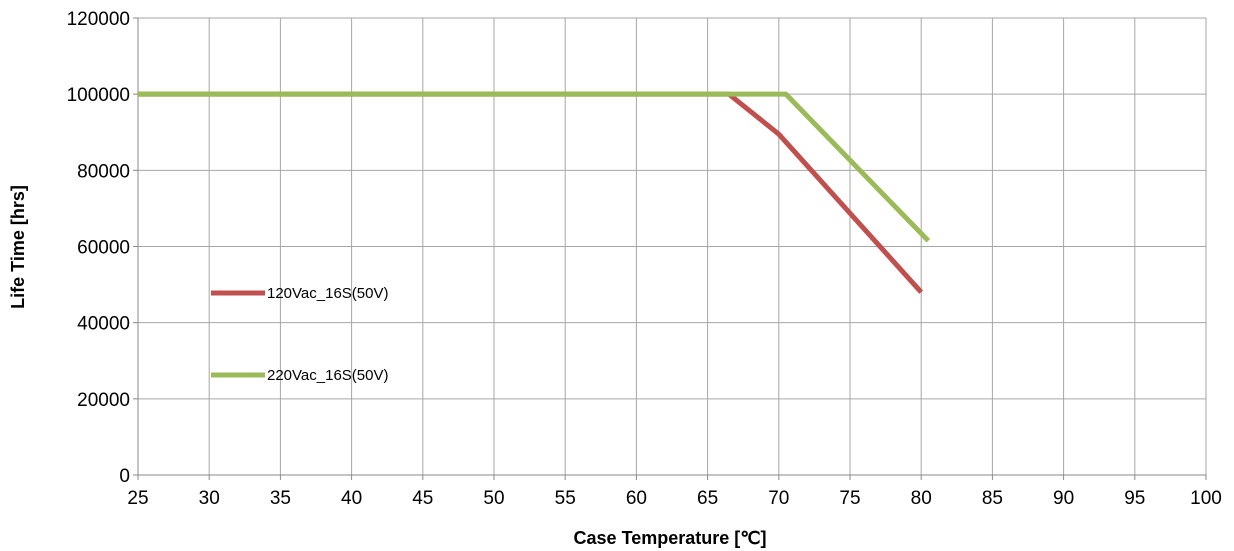 This screenshot has width=1234, height=551. I want to click on x-axis-title: Case Temperature [℃], so click(670, 538).